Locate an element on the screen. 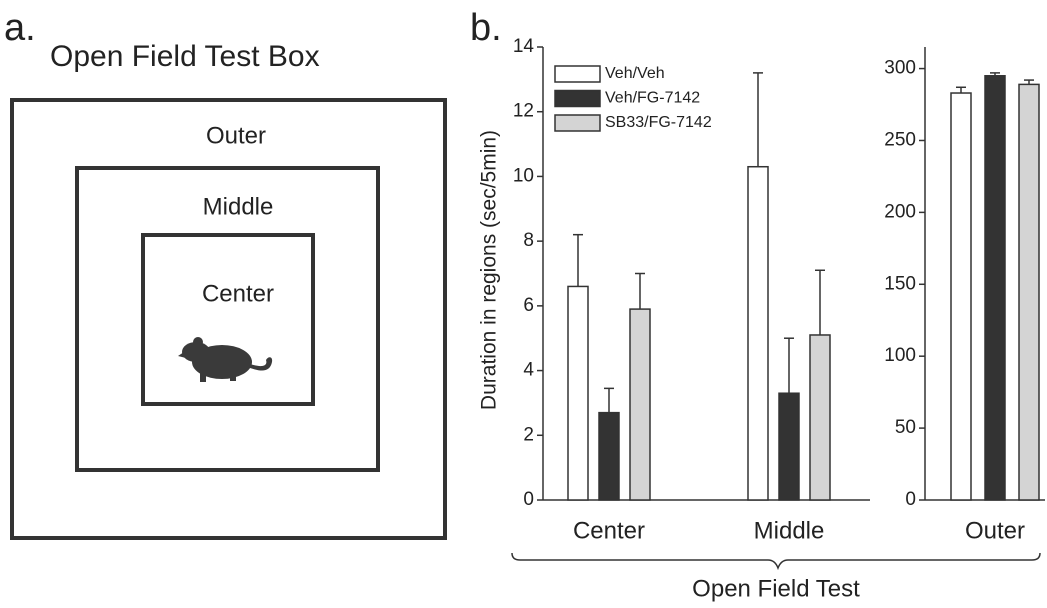 Image resolution: width=1047 pixels, height=608 pixels. region-label: Outer is located at coordinates (236, 135).